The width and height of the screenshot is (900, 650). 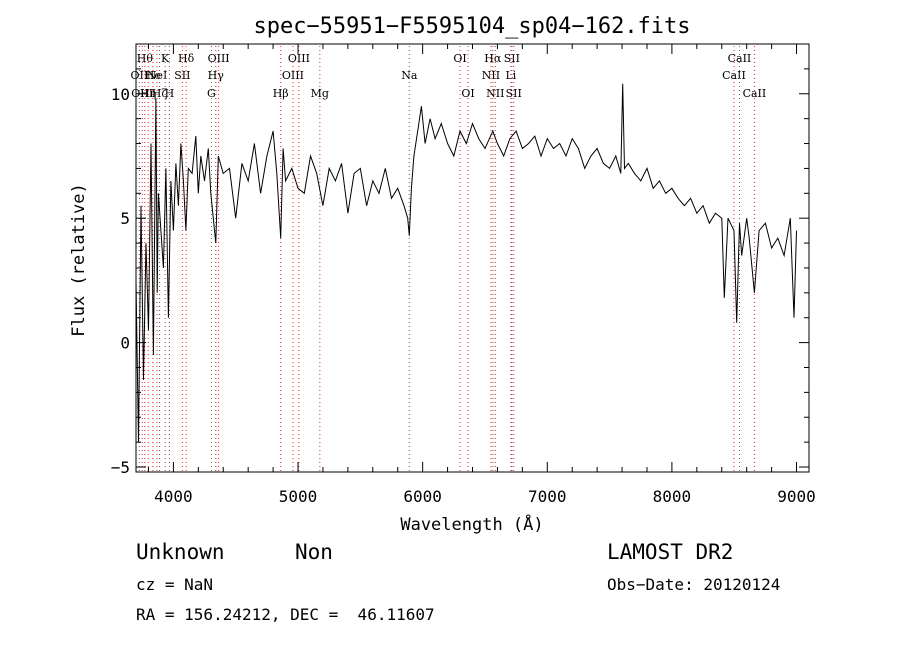 What do you see at coordinates (512, 58) in the screenshot?
I see `line-label-25: SII` at bounding box center [512, 58].